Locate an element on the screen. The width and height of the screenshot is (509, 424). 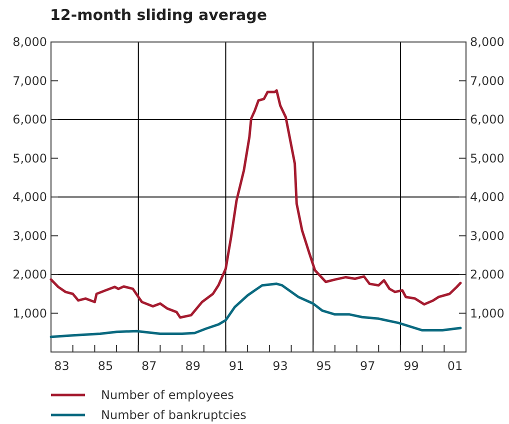
y-tick-label: 2,000 is located at coordinates (29, 275).